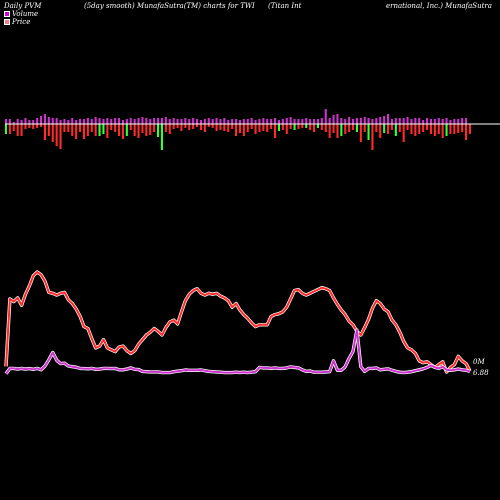 This screenshot has width=500, height=500. What do you see at coordinates (21, 22) in the screenshot?
I see `legend-price-label: Price` at bounding box center [21, 22].